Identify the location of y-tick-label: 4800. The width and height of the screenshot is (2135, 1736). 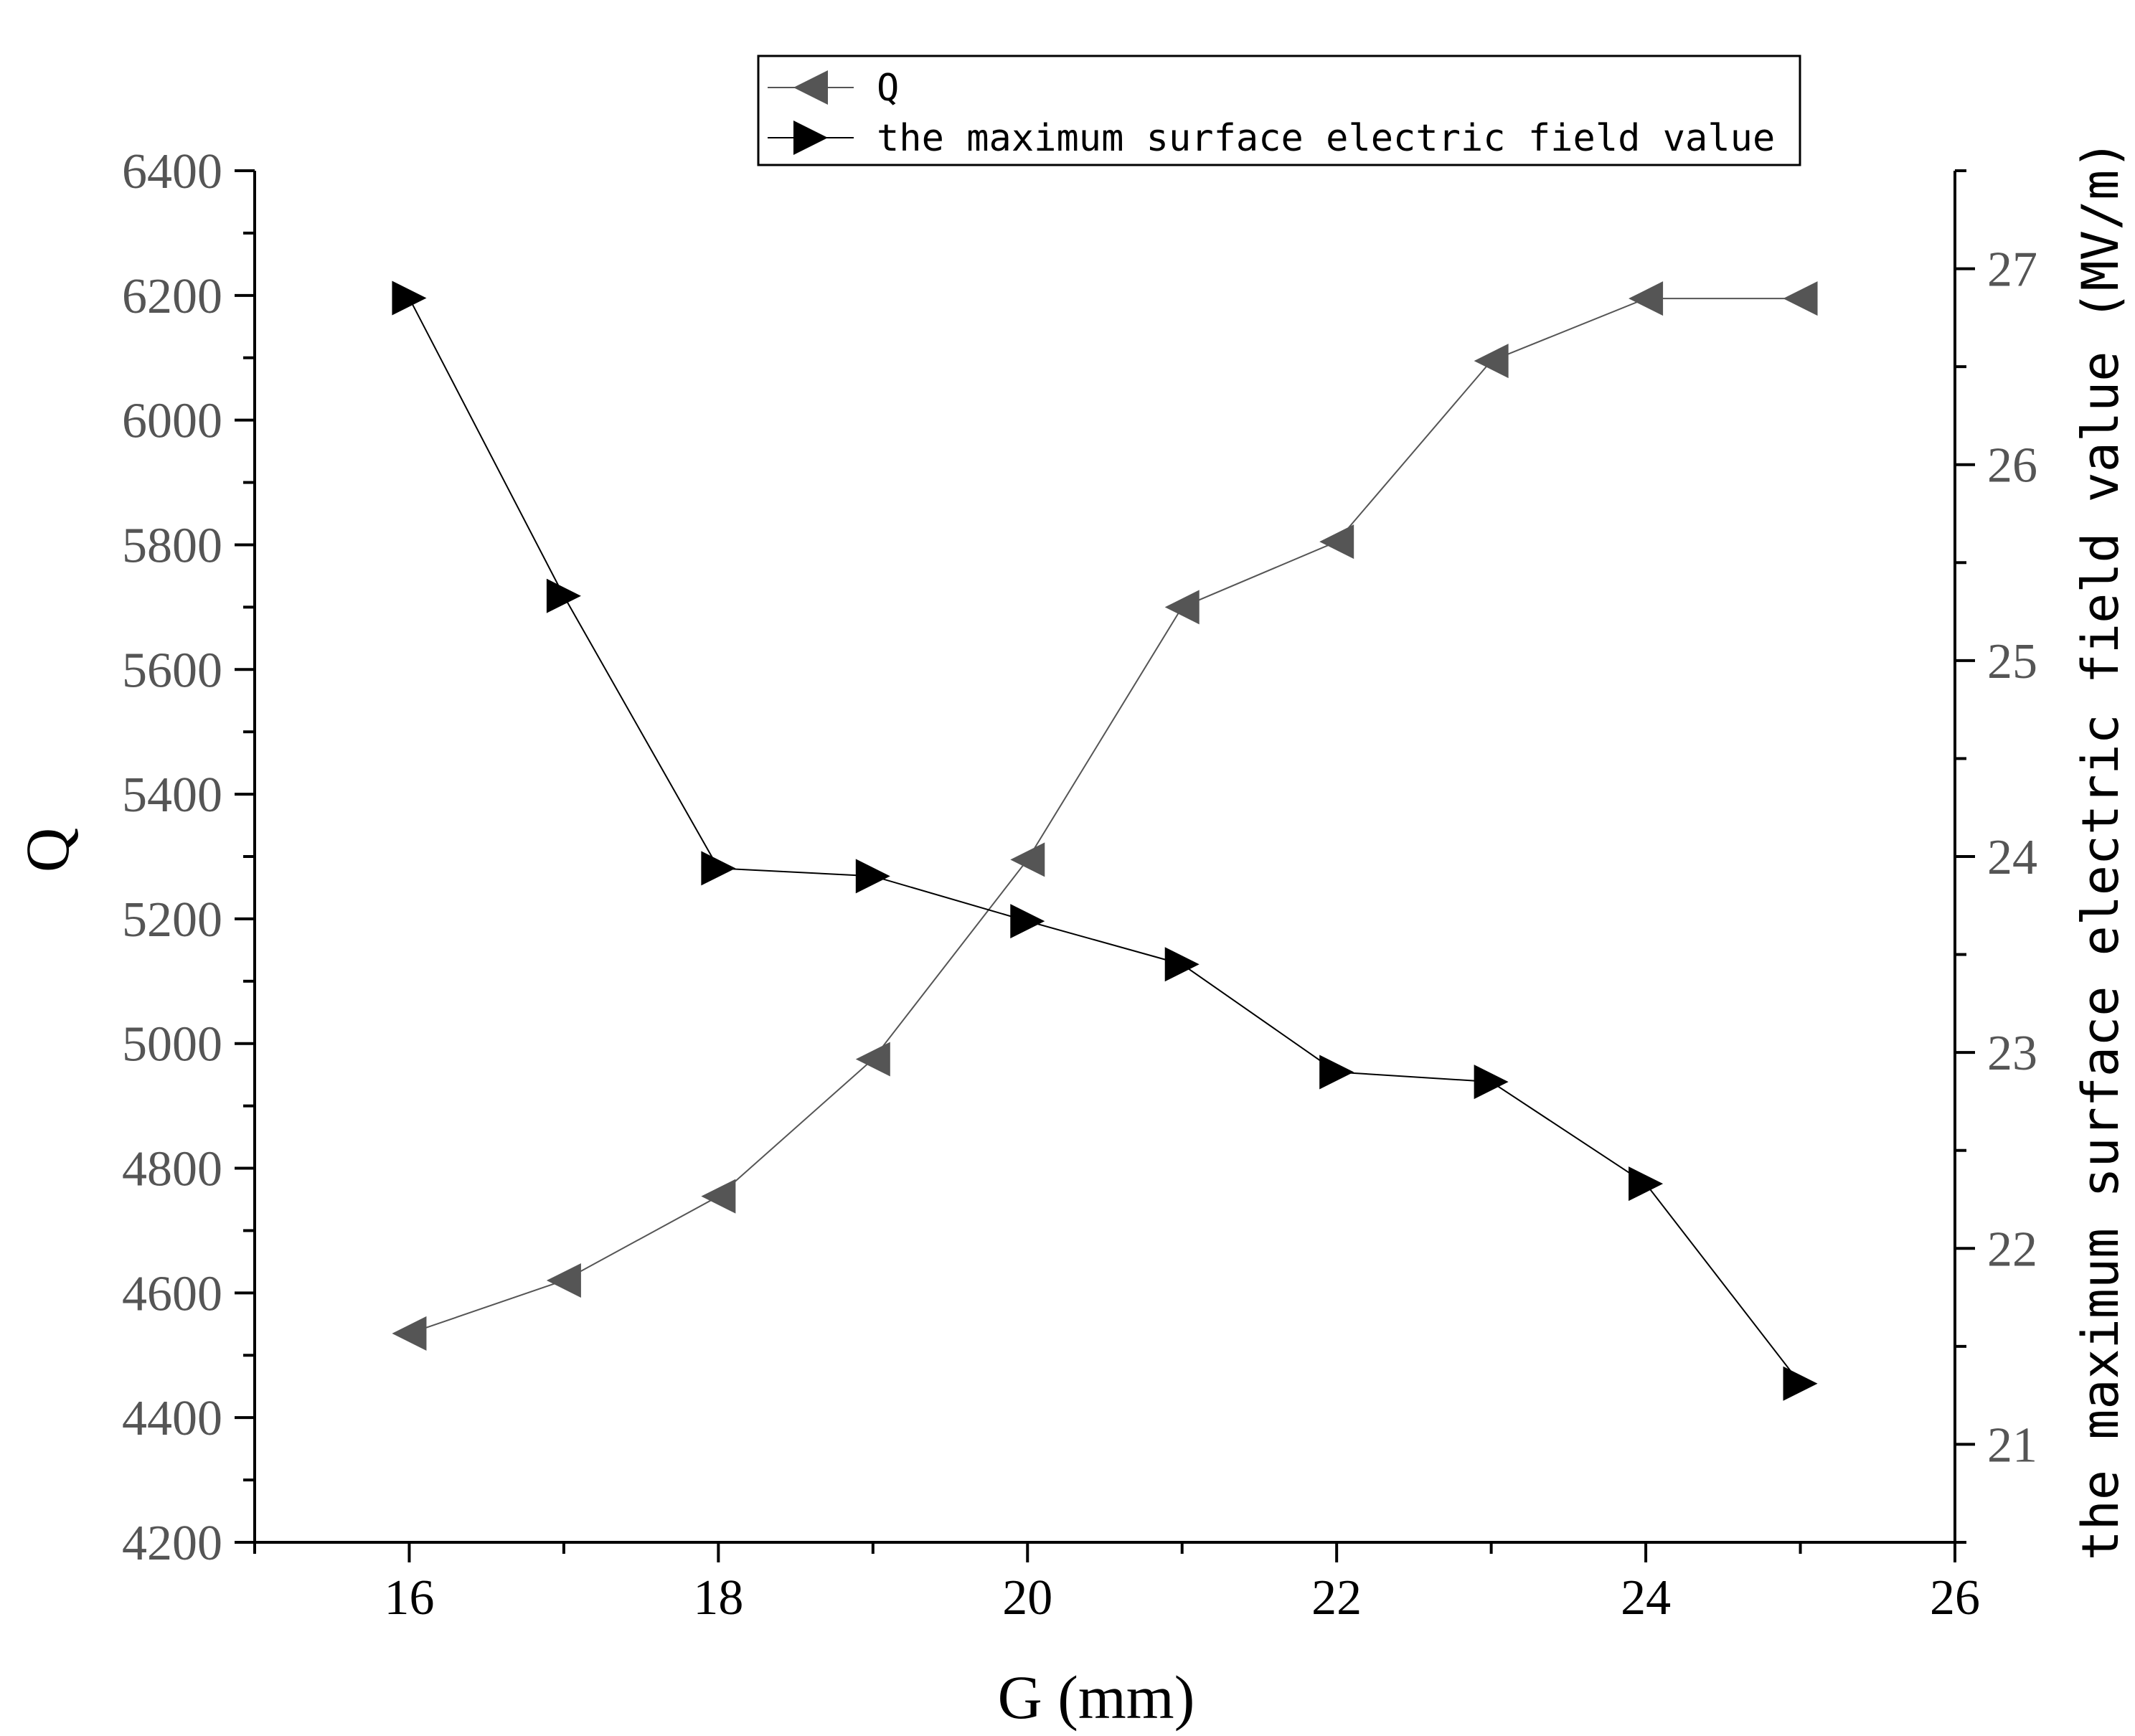
(172, 1169).